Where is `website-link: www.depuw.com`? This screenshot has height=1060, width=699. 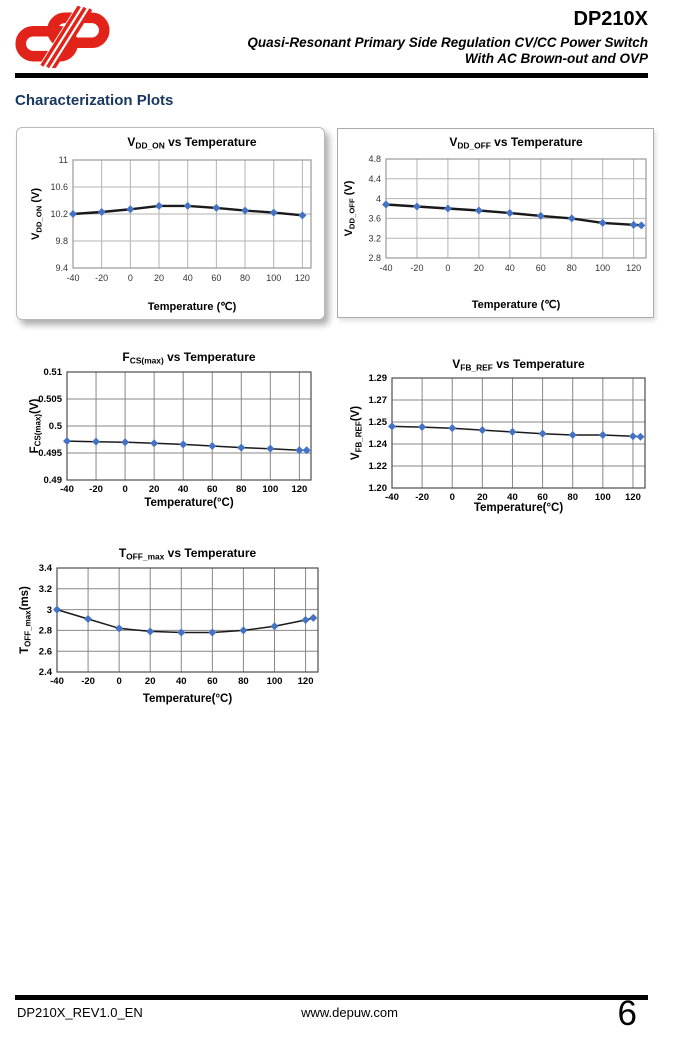
website-link: www.depuw.com is located at coordinates (349, 1012).